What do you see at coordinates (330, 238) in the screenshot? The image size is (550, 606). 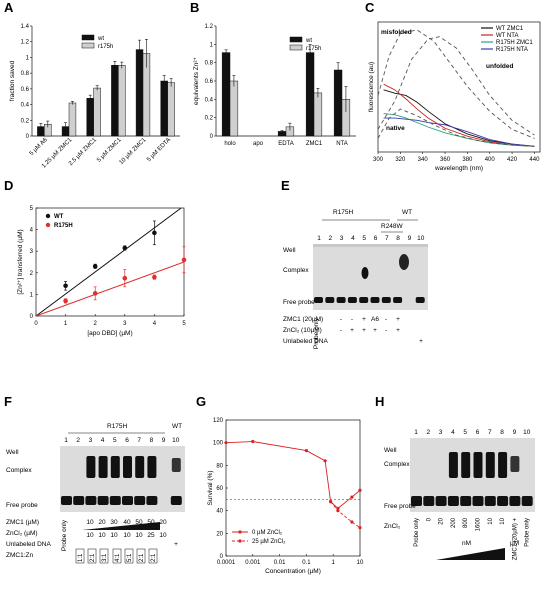 I see `lane-number: 2` at bounding box center [330, 238].